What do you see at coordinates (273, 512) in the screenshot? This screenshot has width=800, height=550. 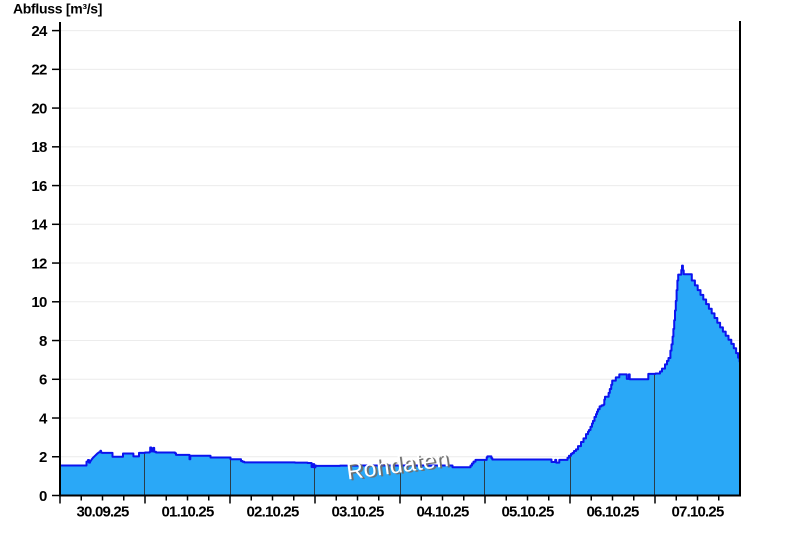 I see `svg-text: 02.10.25` at bounding box center [273, 512].